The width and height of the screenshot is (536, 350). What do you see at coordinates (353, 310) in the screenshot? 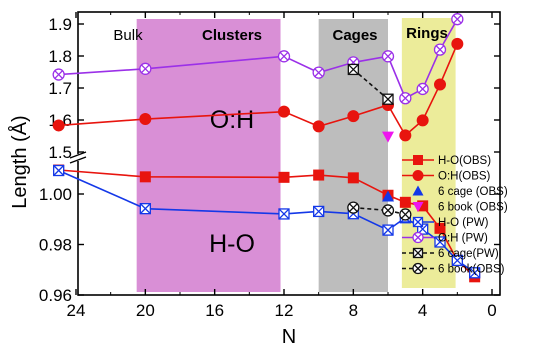
I see `x-tick-label: 8` at bounding box center [353, 310].